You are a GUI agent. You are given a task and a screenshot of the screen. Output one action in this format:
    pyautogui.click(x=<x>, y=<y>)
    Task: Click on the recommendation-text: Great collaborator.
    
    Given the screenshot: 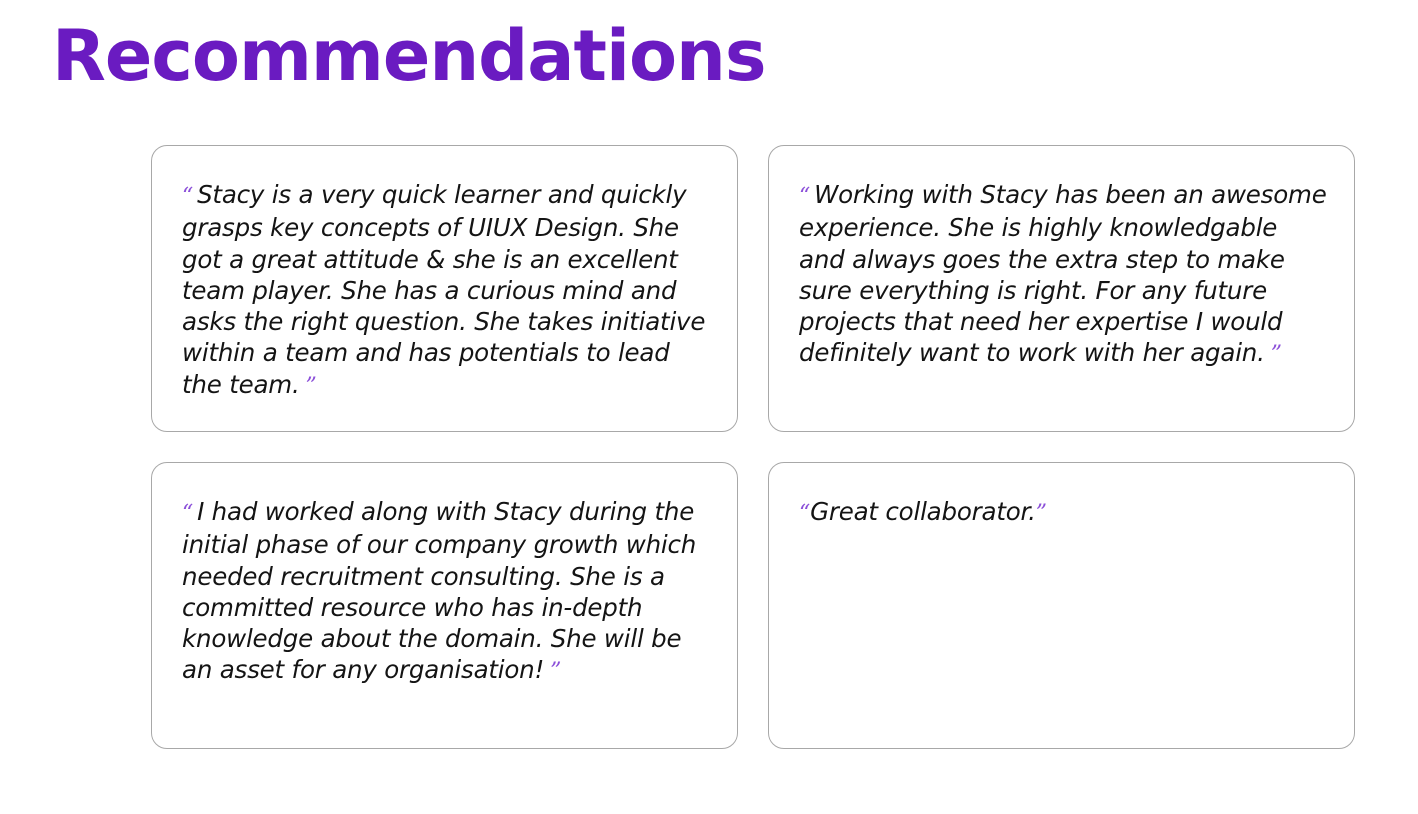 What is the action you would take?
    pyautogui.click(x=923, y=511)
    